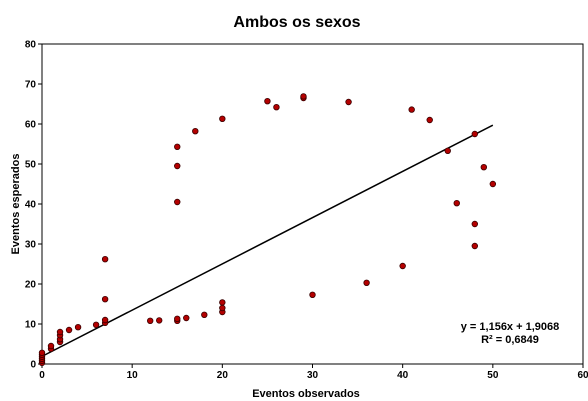  Describe the element at coordinates (31, 325) in the screenshot. I see `y-tick-label: 10` at that location.